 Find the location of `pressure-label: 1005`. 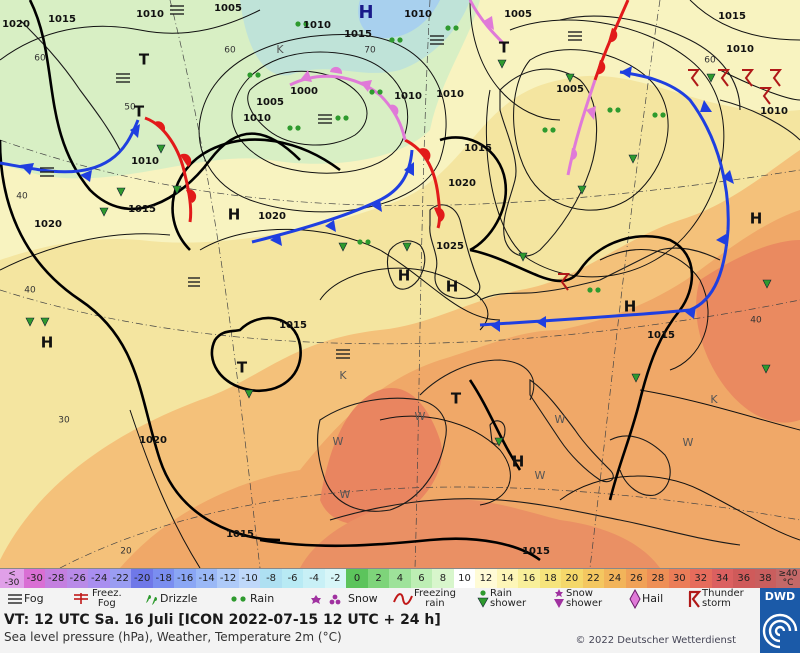

pressure-label: 1005 is located at coordinates (270, 102).